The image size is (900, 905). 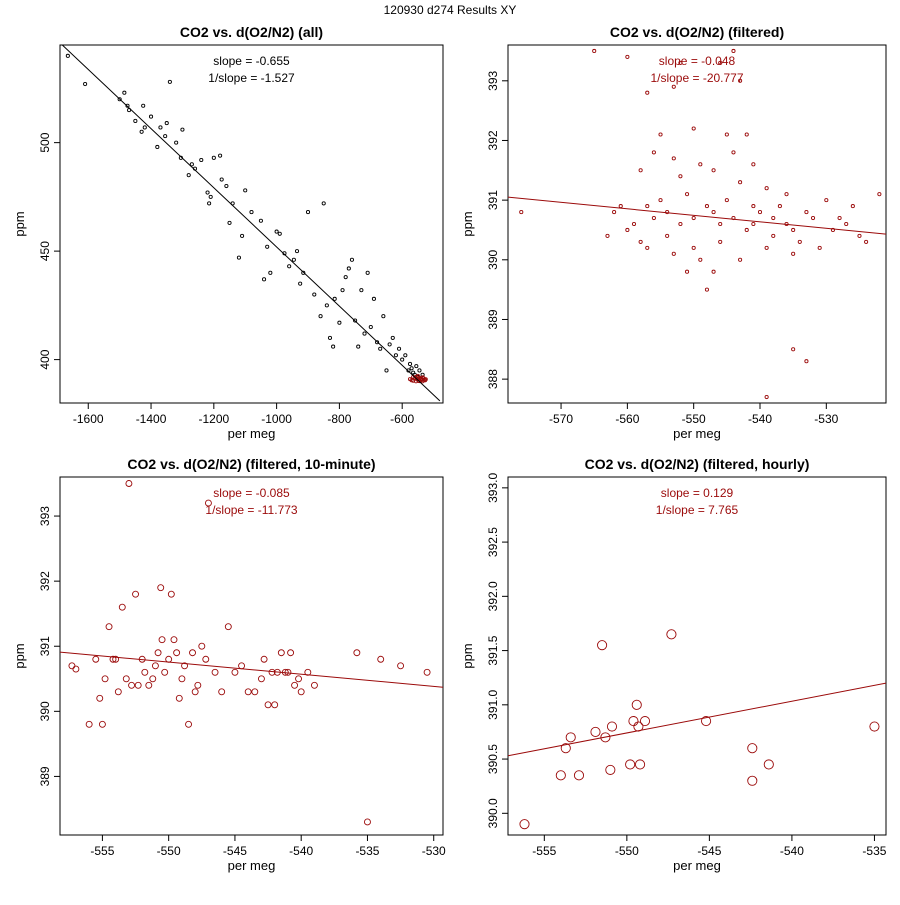 What do you see at coordinates (493, 759) in the screenshot?
I see `y-tick-label: 390.5` at bounding box center [493, 759].